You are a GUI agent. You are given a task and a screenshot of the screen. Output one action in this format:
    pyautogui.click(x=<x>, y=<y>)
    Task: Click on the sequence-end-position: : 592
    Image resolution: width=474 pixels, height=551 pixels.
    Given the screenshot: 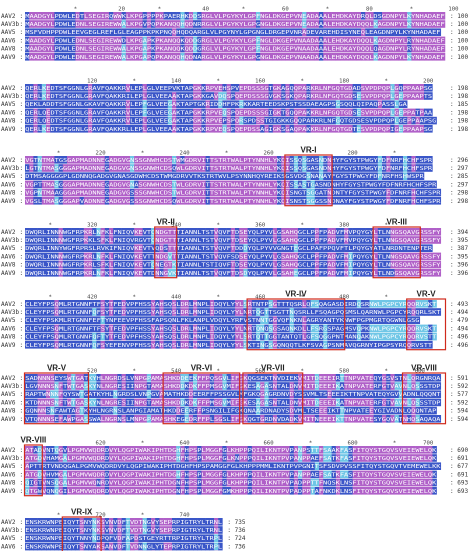 What is the action you would take?
    pyautogui.click(x=459, y=402)
    